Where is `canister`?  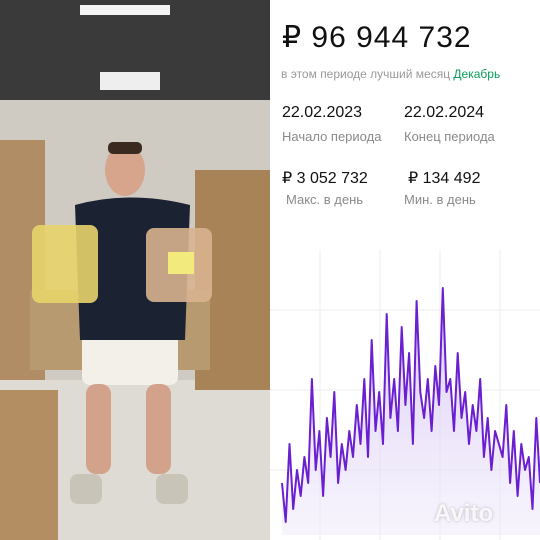 canister is located at coordinates (65, 264).